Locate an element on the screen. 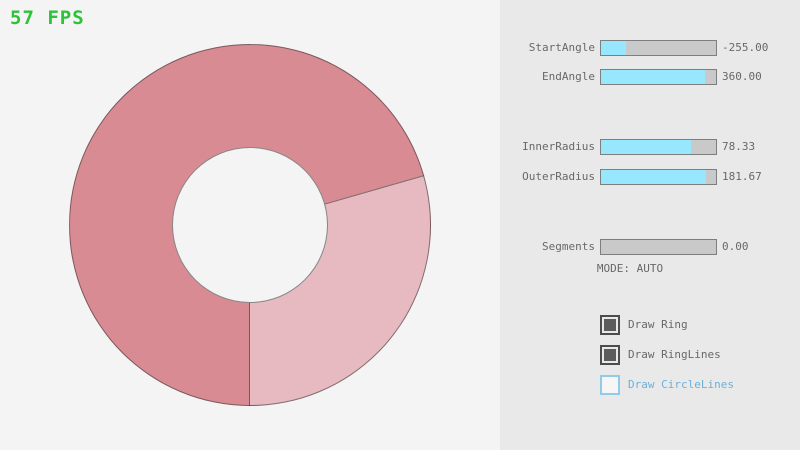 Image resolution: width=800 pixels, height=450 pixels. startangle-label: StartAngle is located at coordinates (561, 47).